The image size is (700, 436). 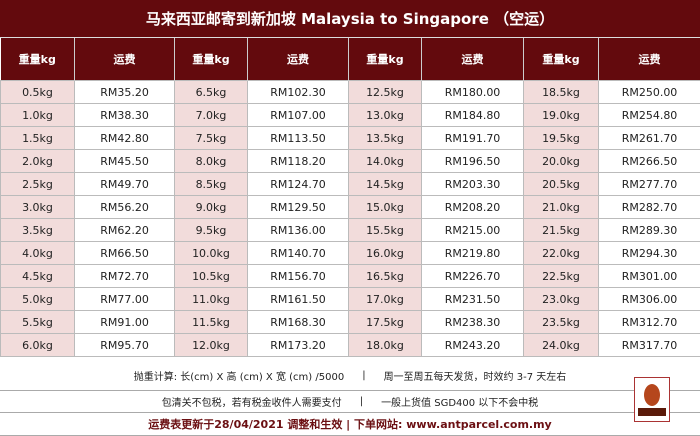 What do you see at coordinates (472, 161) in the screenshot?
I see `price-cell: RM196.50` at bounding box center [472, 161].